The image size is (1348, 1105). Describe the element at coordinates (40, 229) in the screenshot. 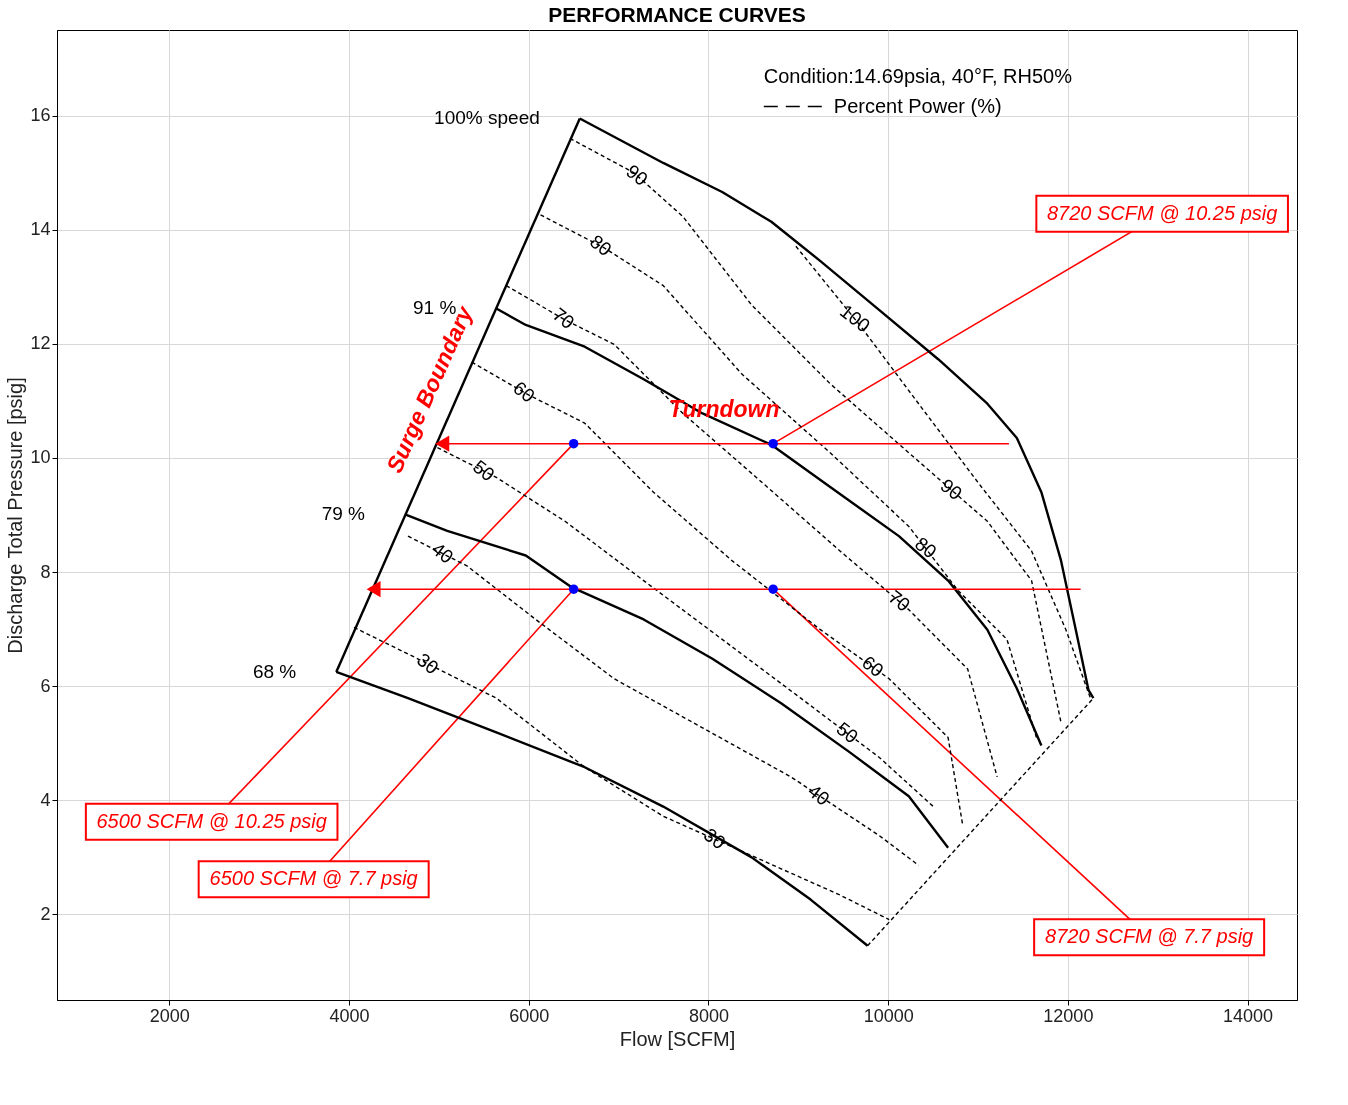

I see `y-tick-label: 14` at that location.